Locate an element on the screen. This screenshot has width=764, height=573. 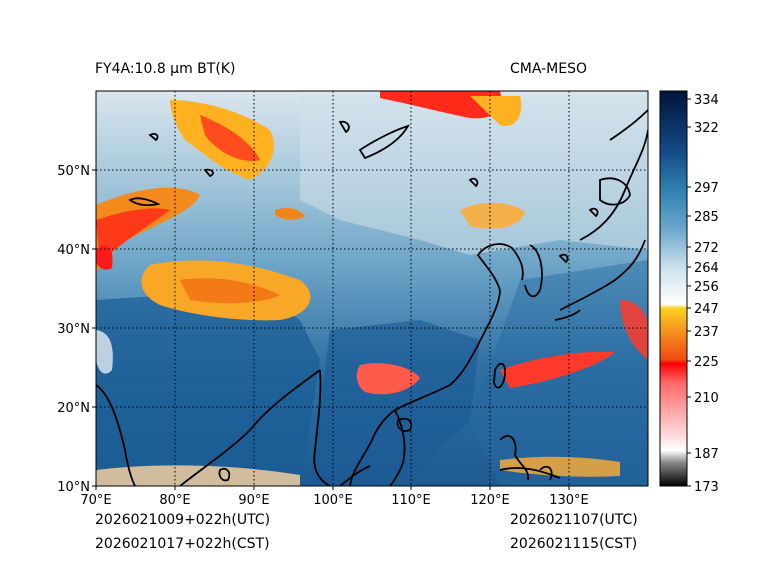
colorbar is located at coordinates (673, 288).